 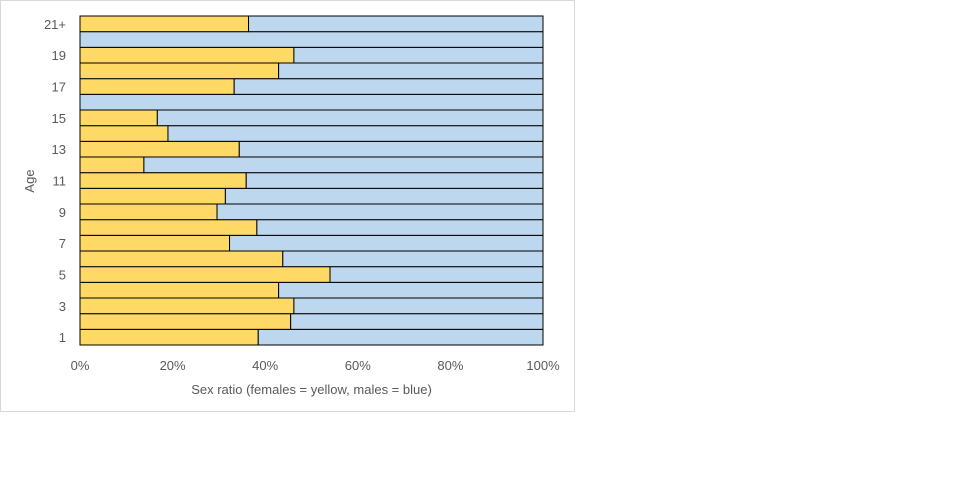 I want to click on y-axis-title: Age, so click(x=29, y=180).